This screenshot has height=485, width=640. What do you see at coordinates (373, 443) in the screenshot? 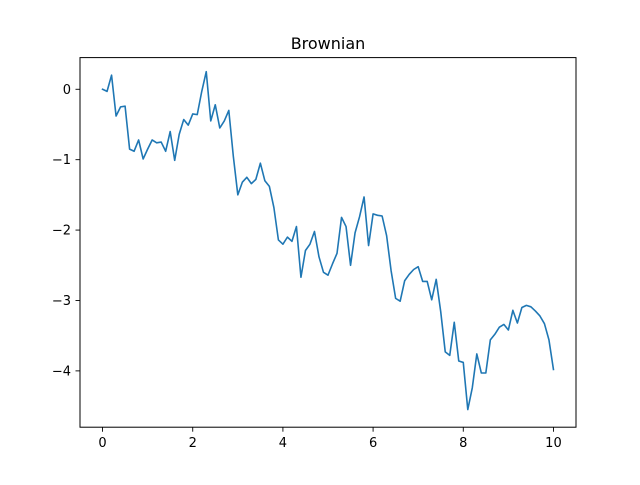
I see `x-tick-label: 6` at bounding box center [373, 443].